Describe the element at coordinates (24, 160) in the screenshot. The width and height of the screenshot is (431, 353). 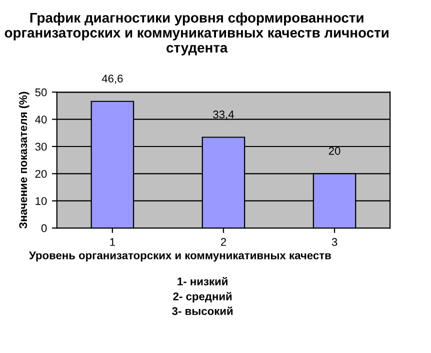
I see `y-axis-title: Значение показателя (%)` at that location.